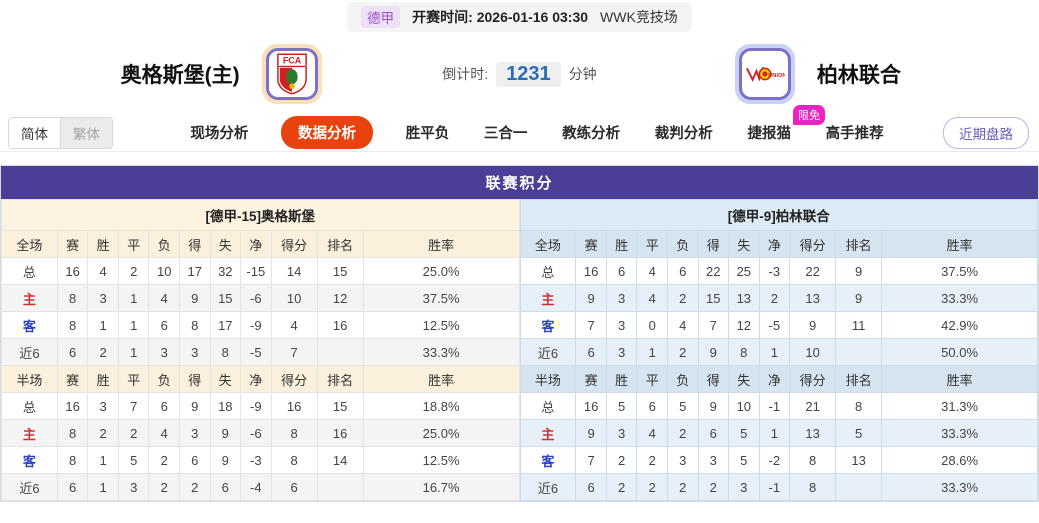 Image resolution: width=1039 pixels, height=523 pixels. I want to click on home-team-logo: FCA, so click(291, 74).